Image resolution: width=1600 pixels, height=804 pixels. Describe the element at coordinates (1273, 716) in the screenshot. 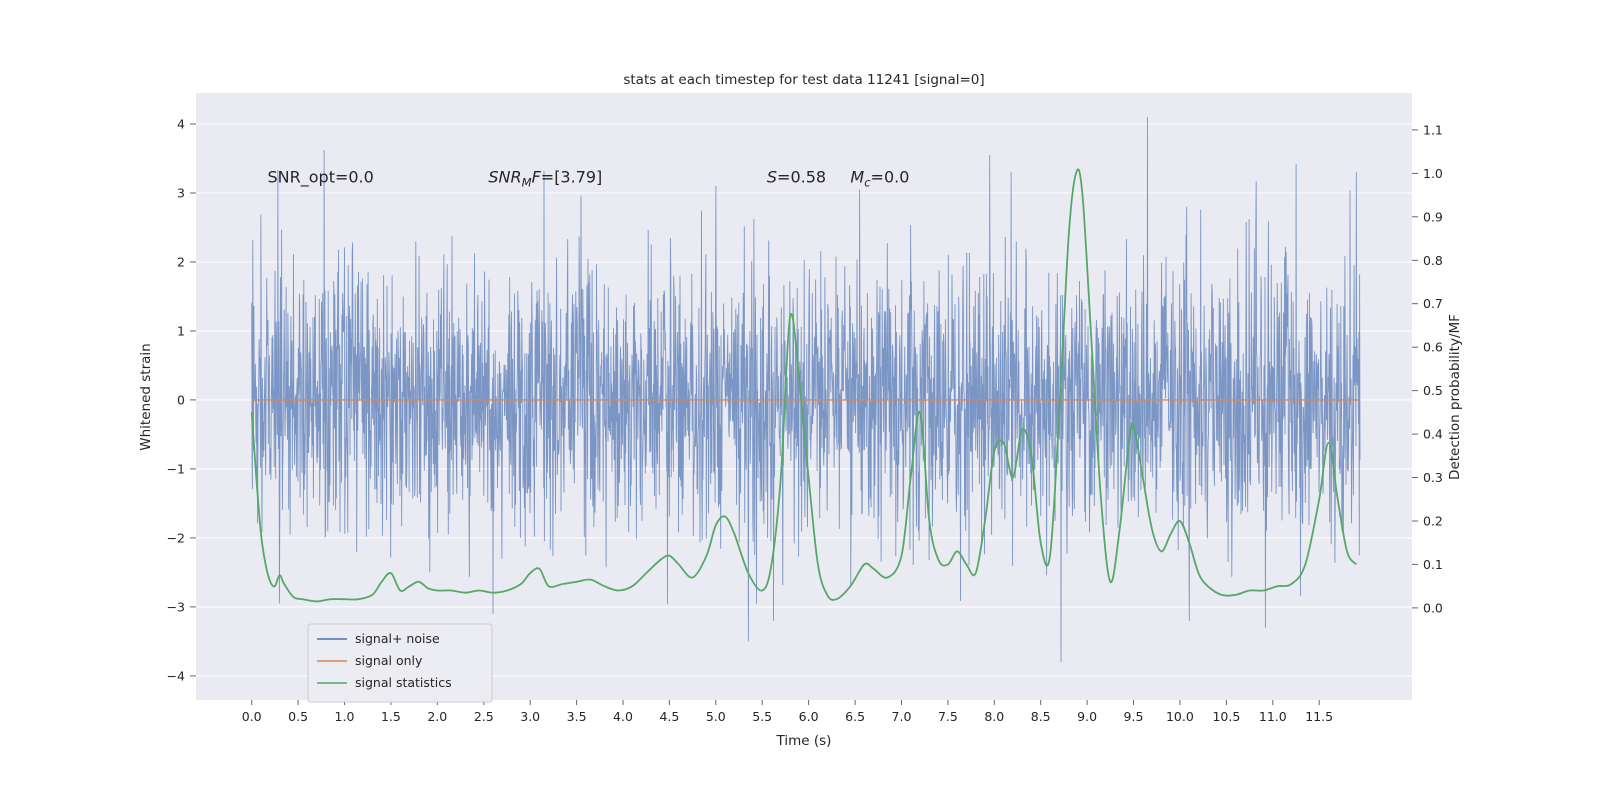

I see `x-tick-label: 11.0` at that location.